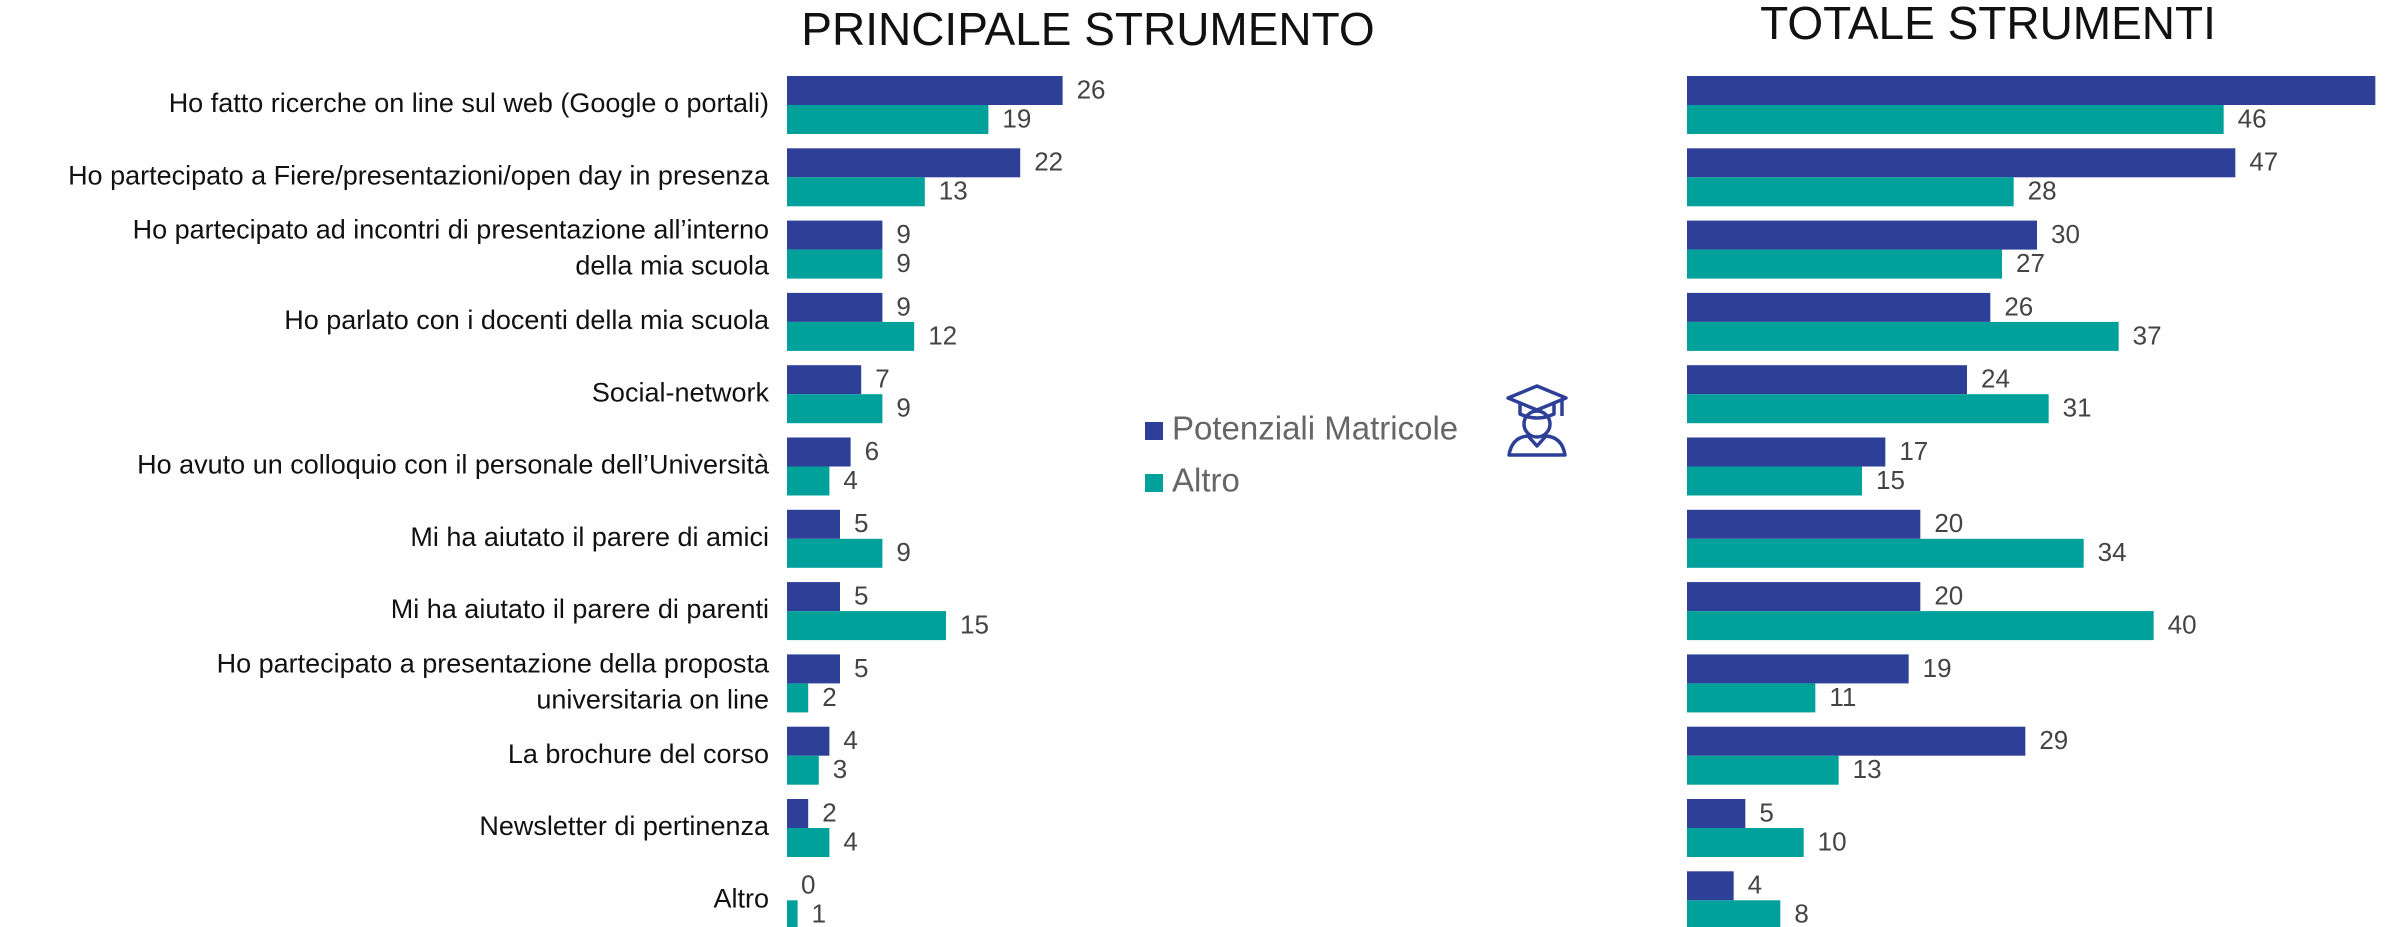 The height and width of the screenshot is (927, 2387). I want to click on value-label: 29, so click(2053, 740).